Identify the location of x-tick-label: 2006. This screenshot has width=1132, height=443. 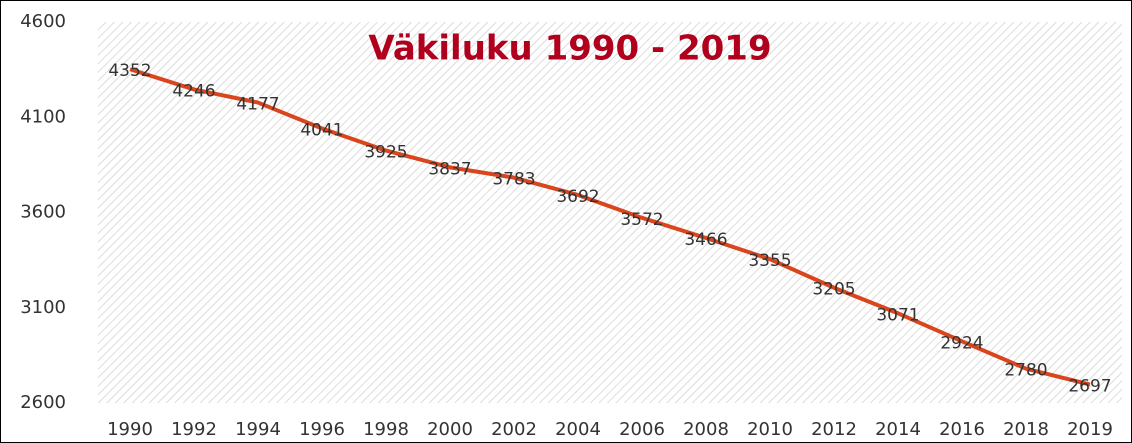
(642, 429).